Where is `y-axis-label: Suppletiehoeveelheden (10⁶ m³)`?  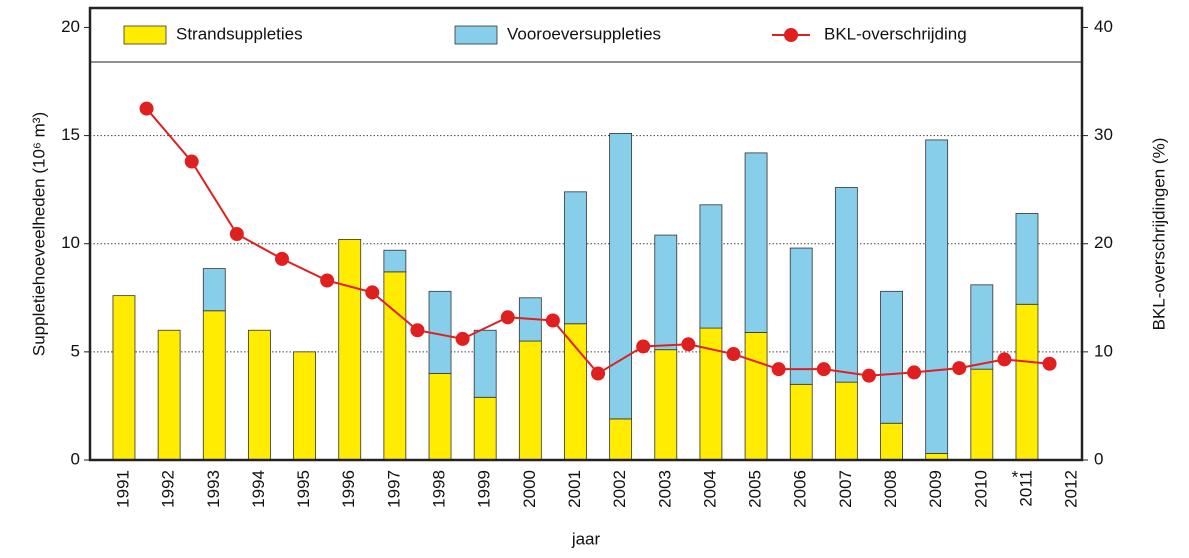
y-axis-label: Suppletiehoeveelheden (10⁶ m³) is located at coordinates (38, 234).